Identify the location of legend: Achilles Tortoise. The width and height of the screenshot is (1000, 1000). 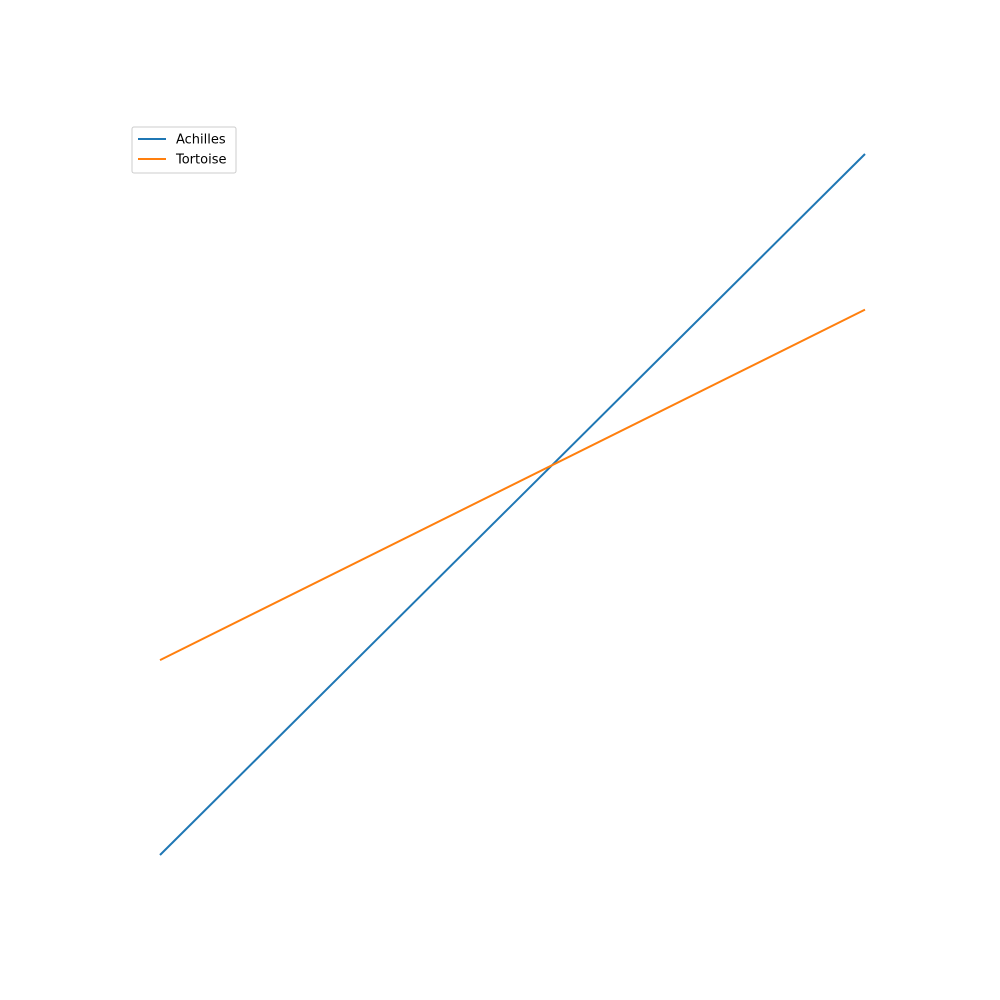
(184, 150).